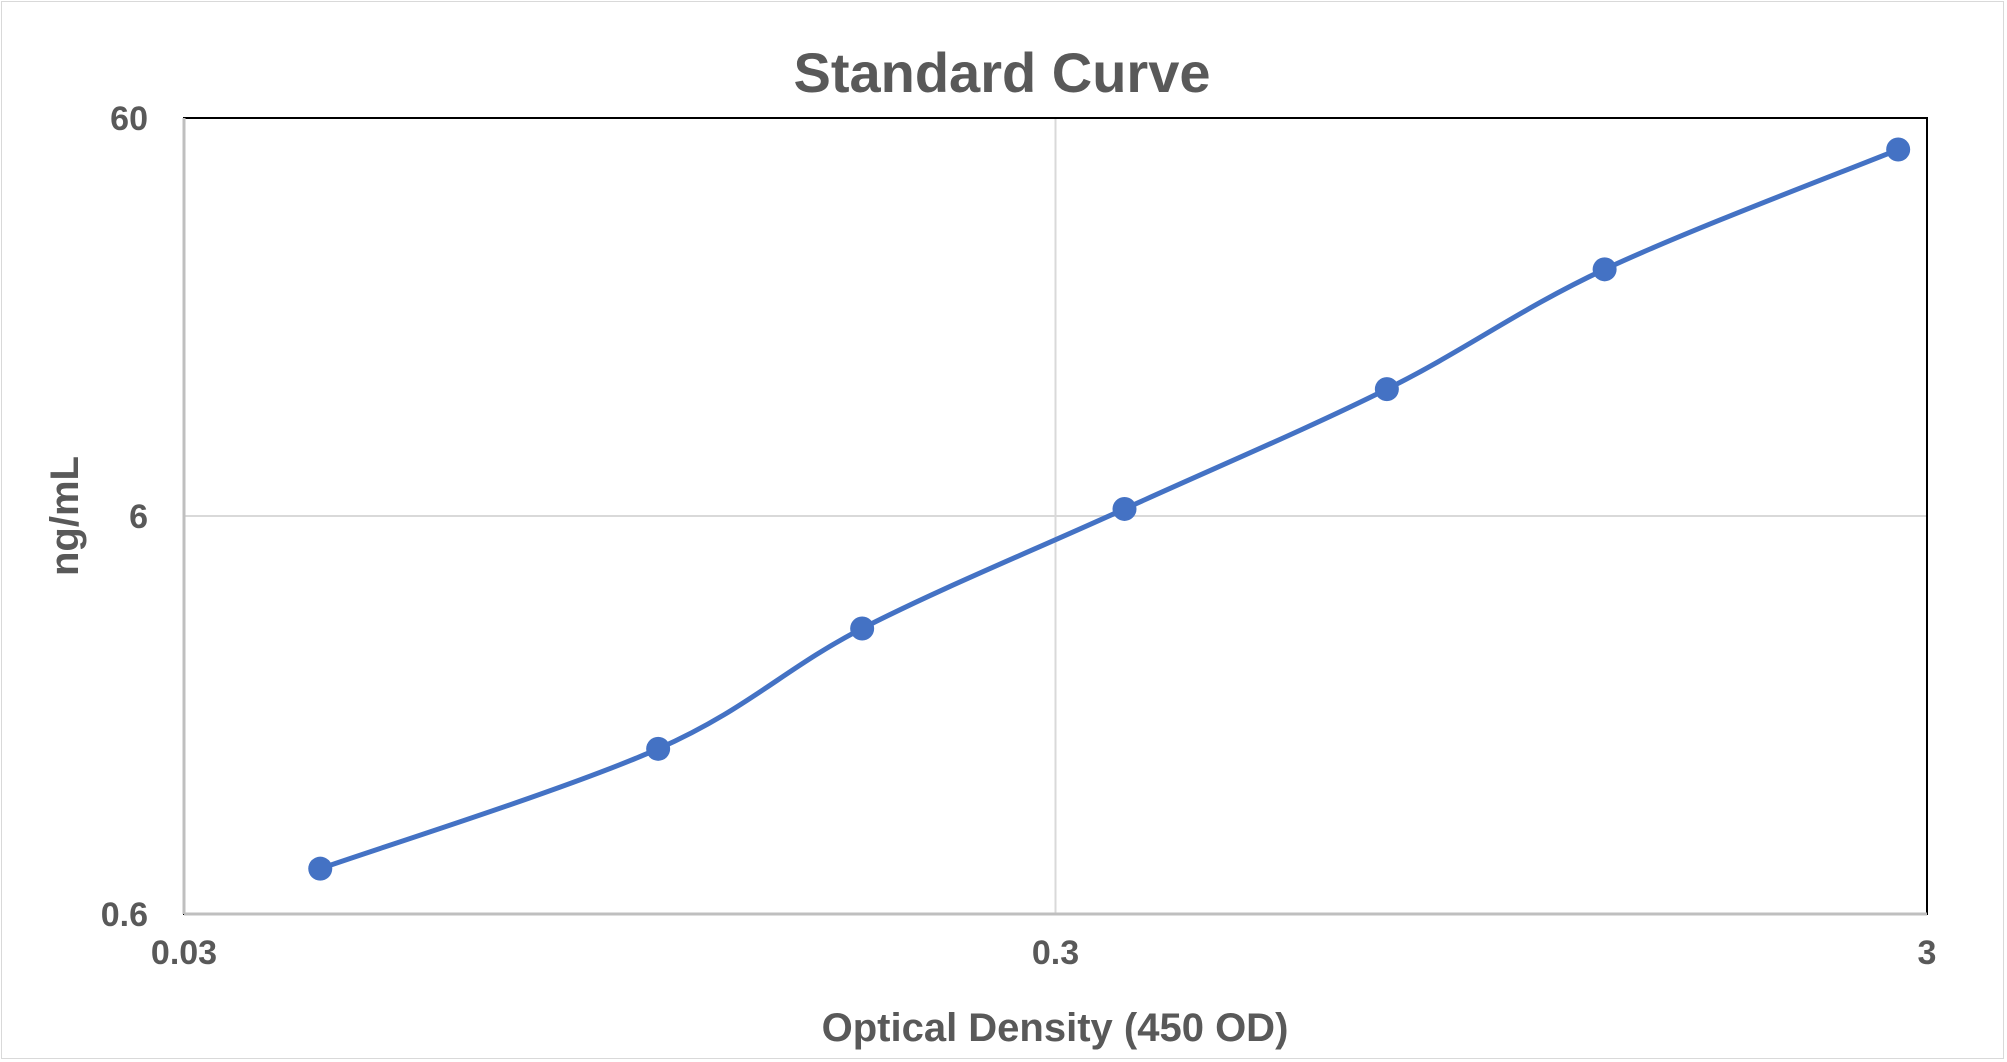  Describe the element at coordinates (65, 516) in the screenshot. I see `y-axis-title: ng/mL` at that location.